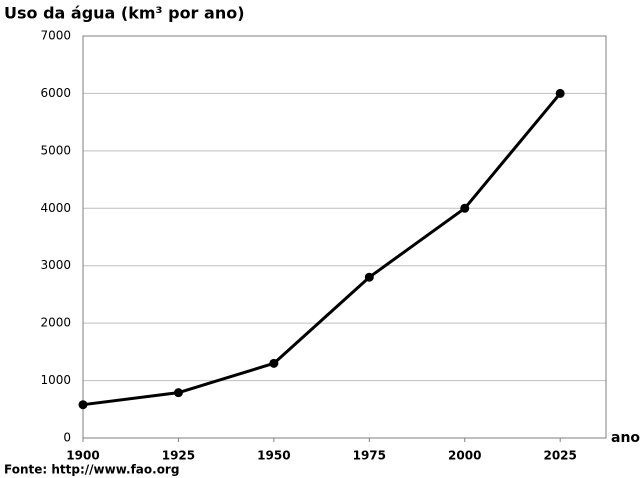 This screenshot has height=478, width=643. What do you see at coordinates (55, 93) in the screenshot?
I see `y-tick-label: 6000` at bounding box center [55, 93].